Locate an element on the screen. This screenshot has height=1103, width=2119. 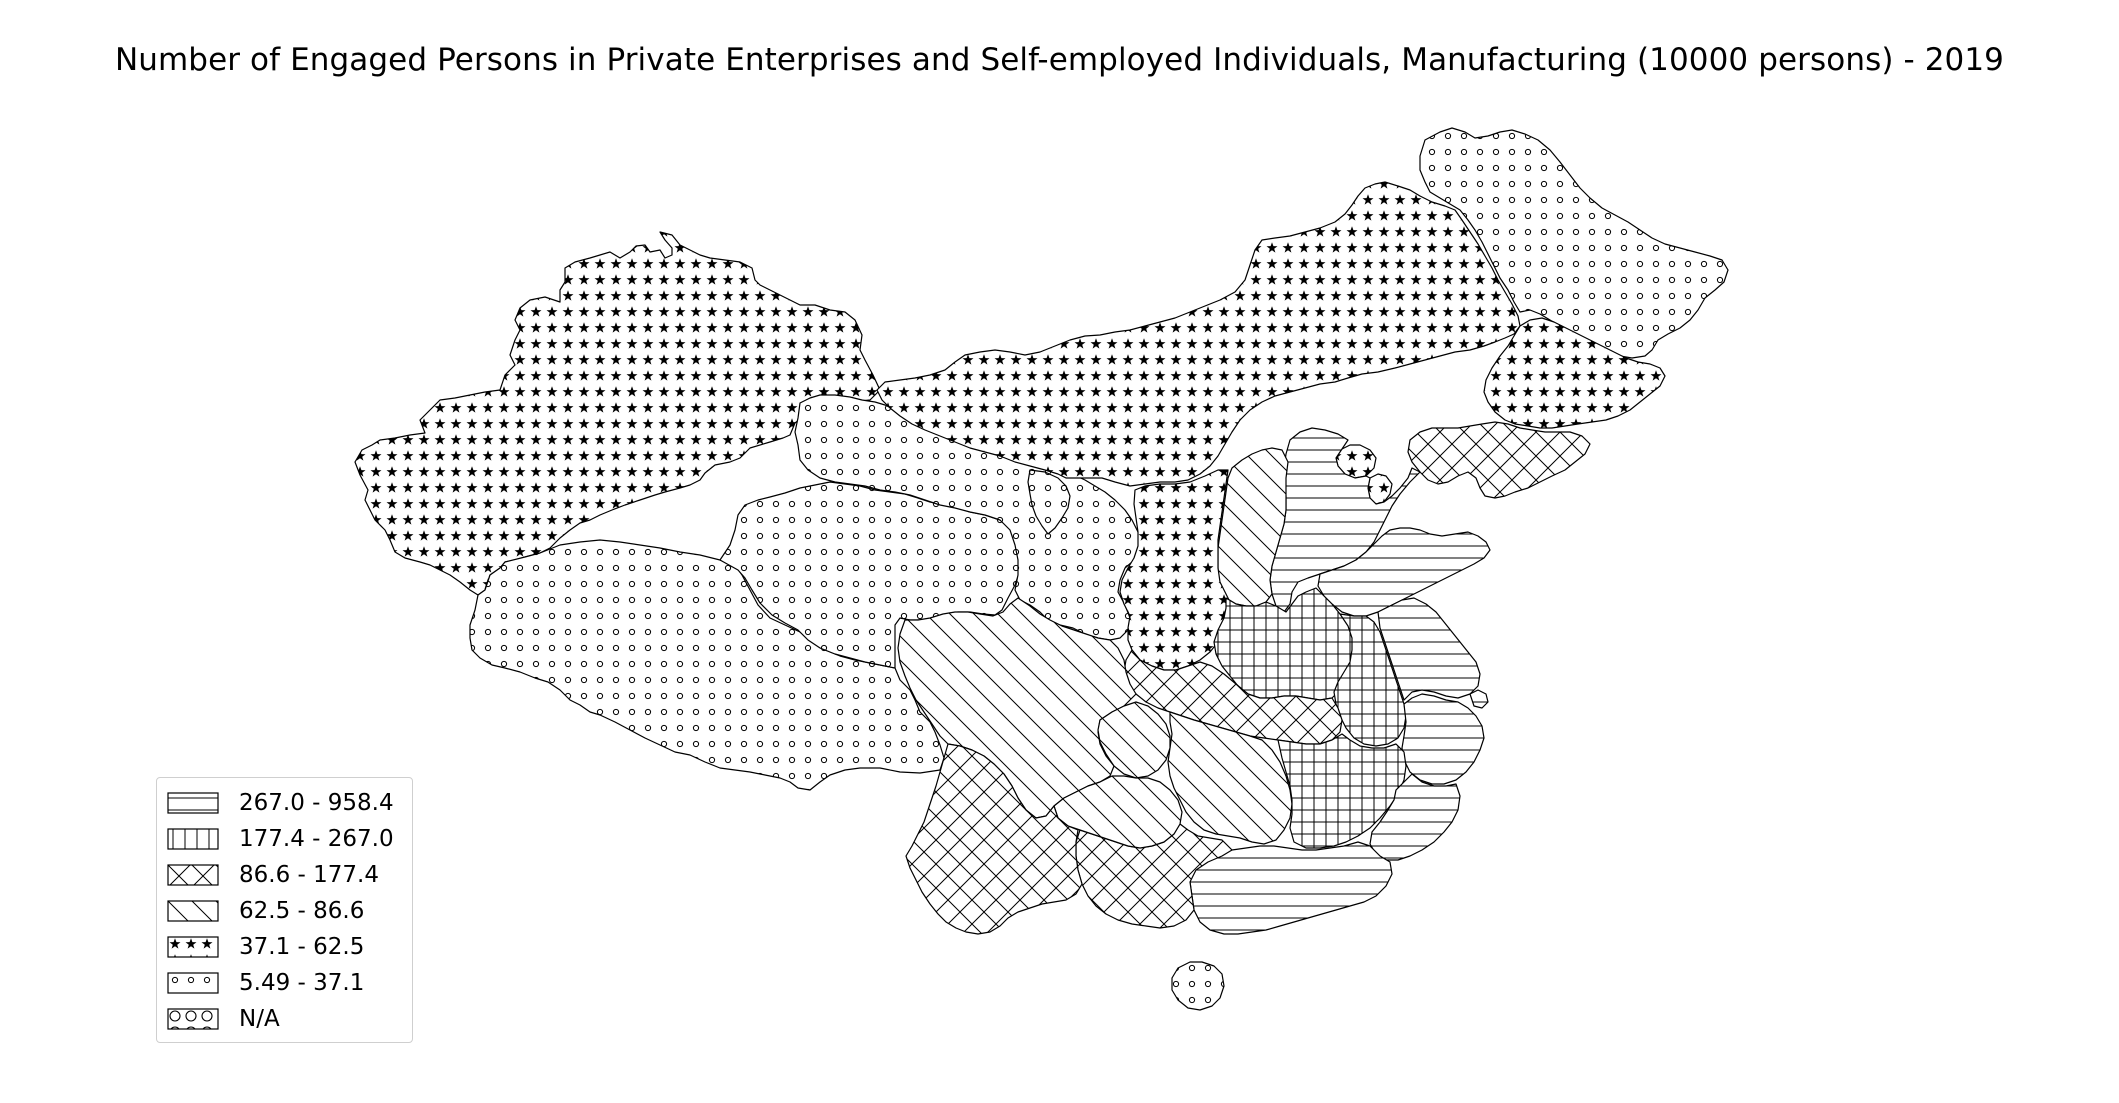
legend-swatch-horizontal-lines is located at coordinates (193, 803).